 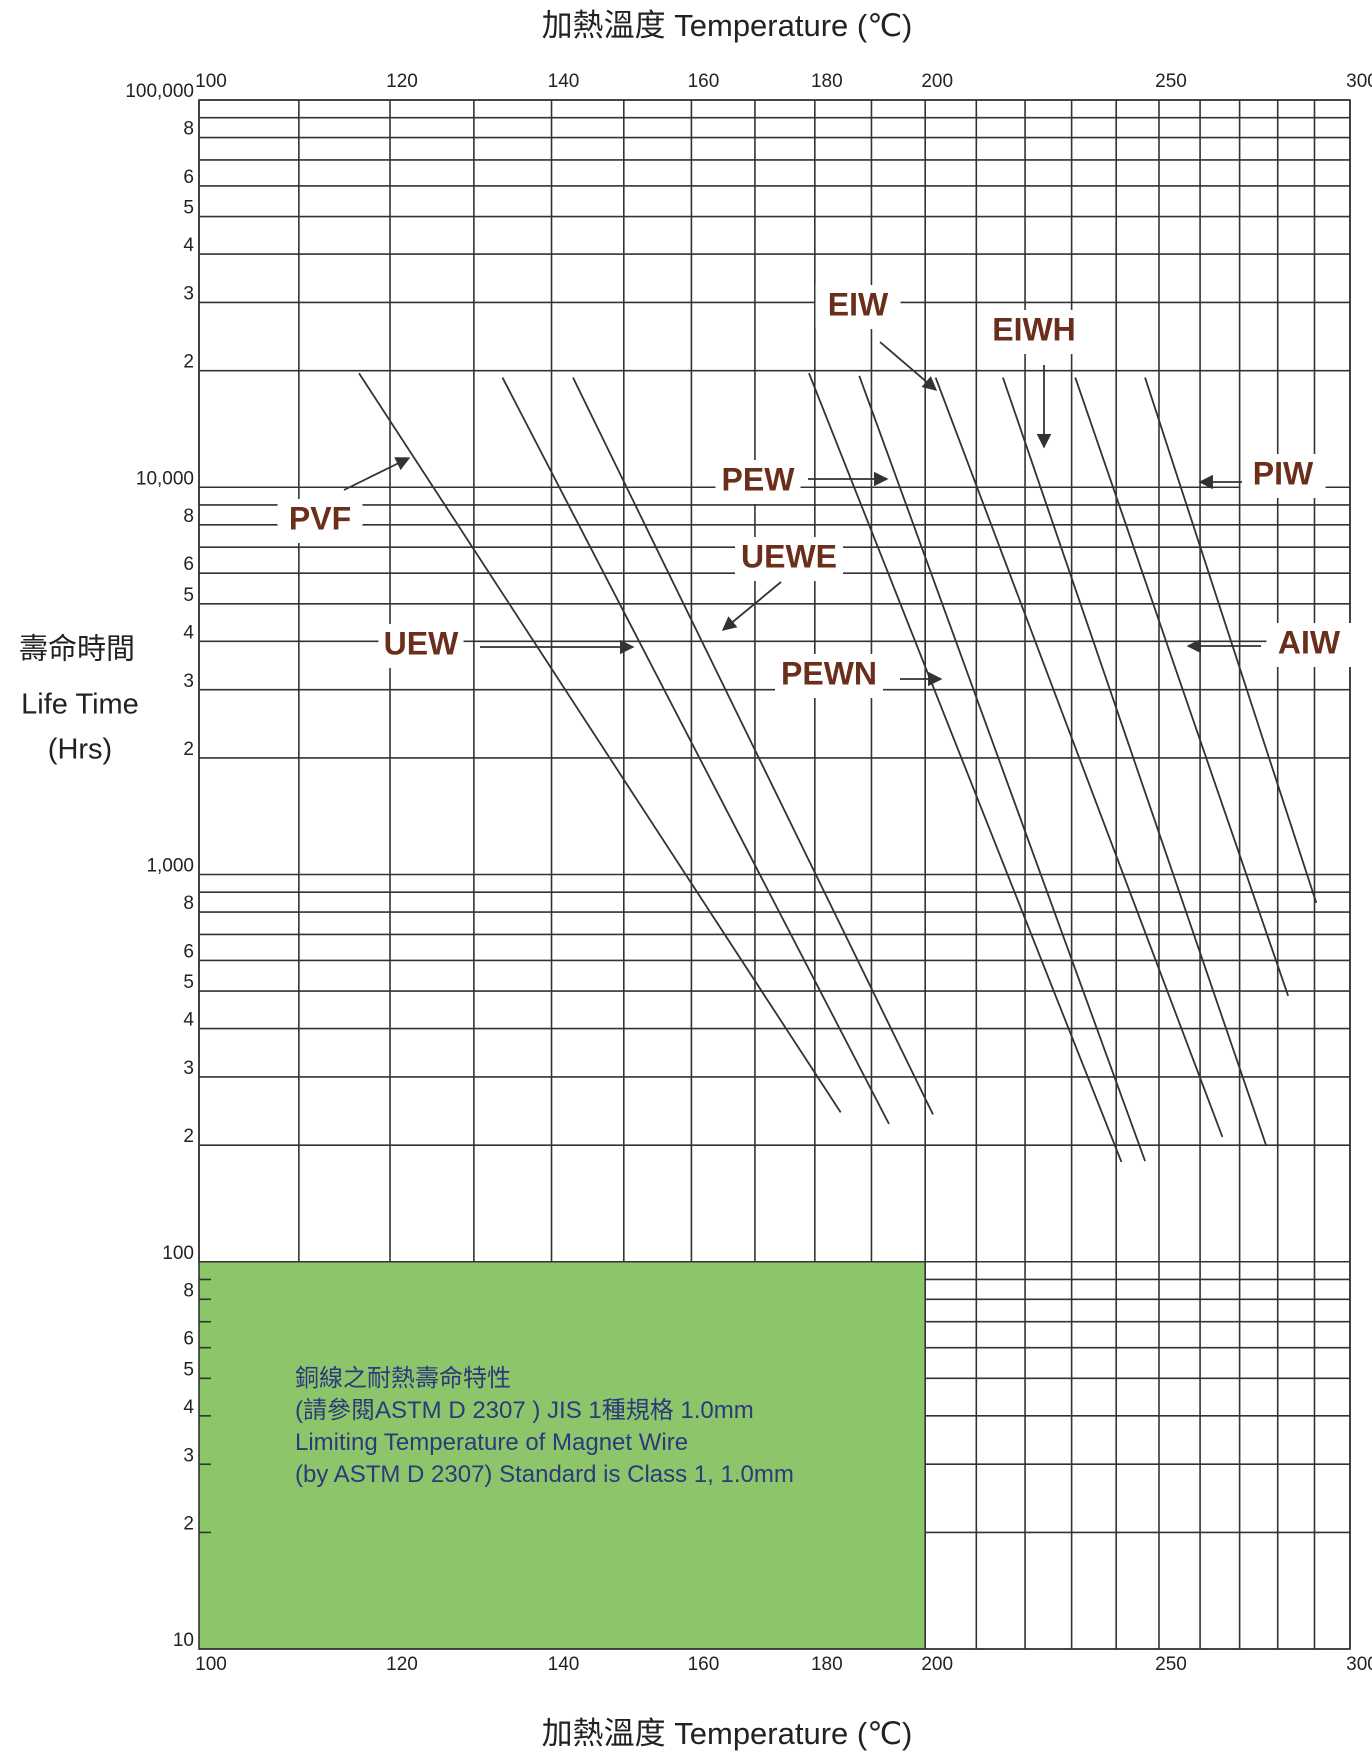 I want to click on y-axis-title: 壽命時間, so click(x=77, y=649).